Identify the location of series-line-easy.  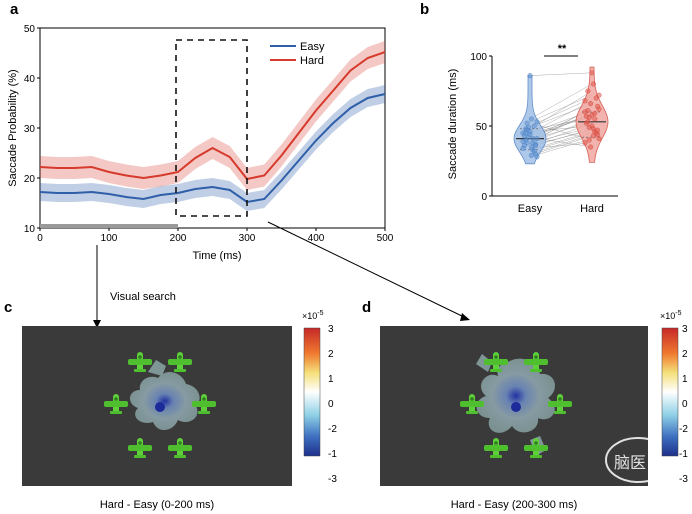
(212, 148).